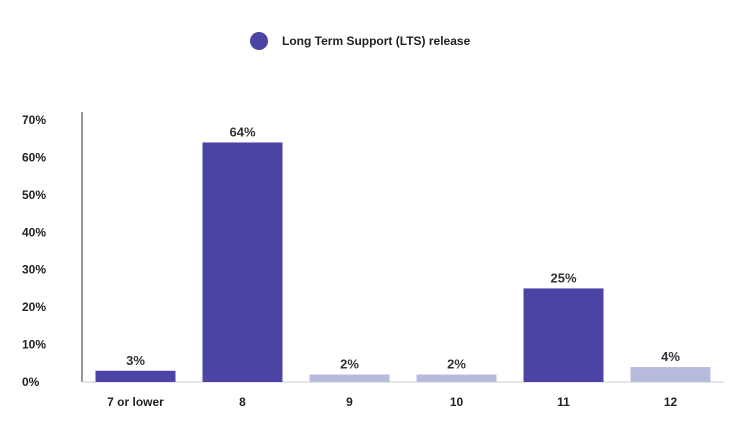 The image size is (739, 436). I want to click on x-tick-label: 7 or lower, so click(135, 402).